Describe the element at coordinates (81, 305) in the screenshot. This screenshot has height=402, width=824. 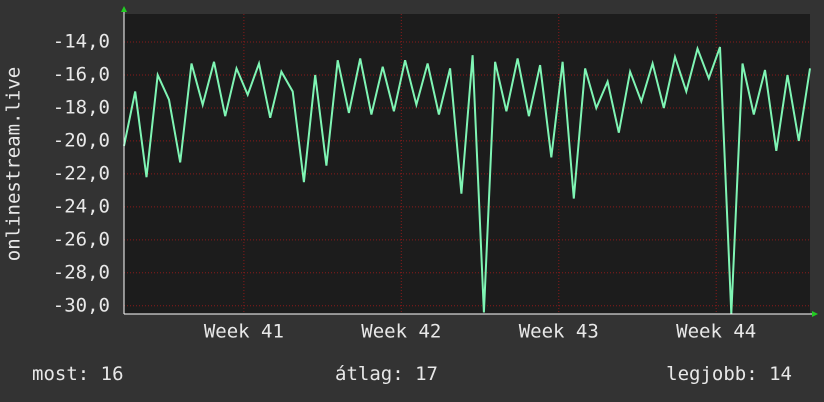
I see `y-tick-label: -30,0` at that location.